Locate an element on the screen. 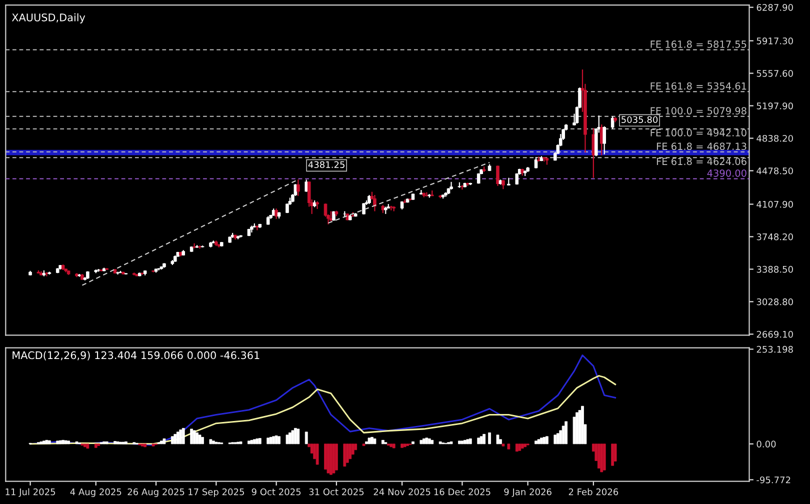 This screenshot has width=810, height=504. annotation: 4381.25 is located at coordinates (326, 164).